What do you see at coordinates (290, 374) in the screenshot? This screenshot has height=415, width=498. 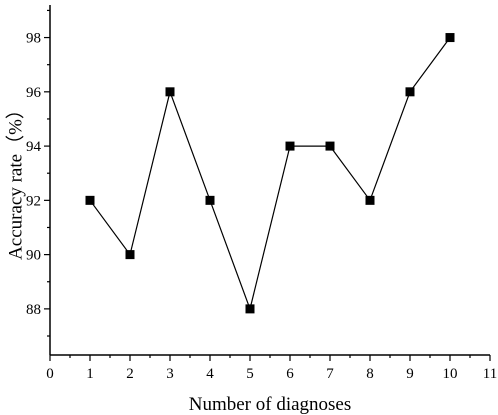 I see `x-tick-label: 6` at bounding box center [290, 374].